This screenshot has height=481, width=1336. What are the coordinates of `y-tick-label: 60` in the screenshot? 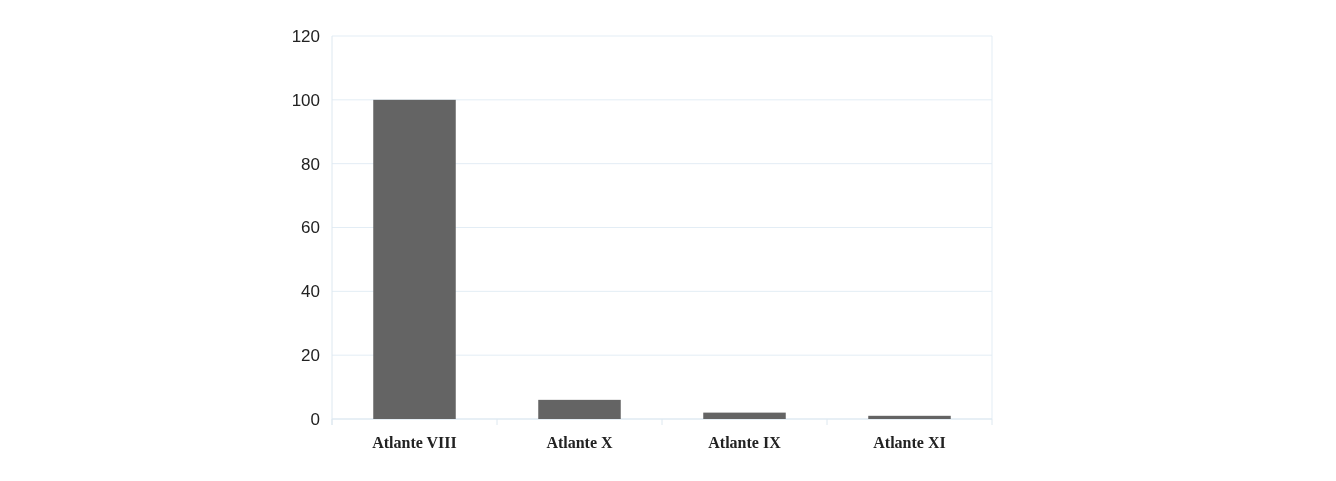 It's located at (310, 228).